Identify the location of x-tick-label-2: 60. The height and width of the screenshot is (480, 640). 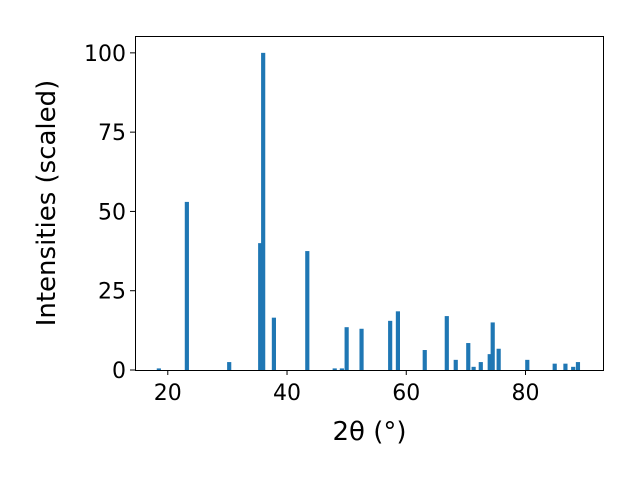
(406, 393).